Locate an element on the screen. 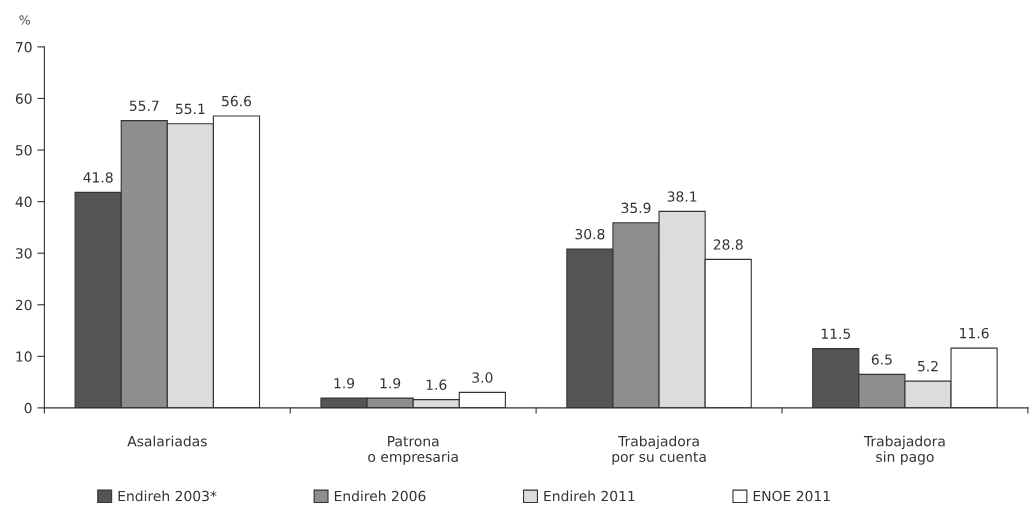 The image size is (1032, 527). y-tick-label: 0 is located at coordinates (28, 408).